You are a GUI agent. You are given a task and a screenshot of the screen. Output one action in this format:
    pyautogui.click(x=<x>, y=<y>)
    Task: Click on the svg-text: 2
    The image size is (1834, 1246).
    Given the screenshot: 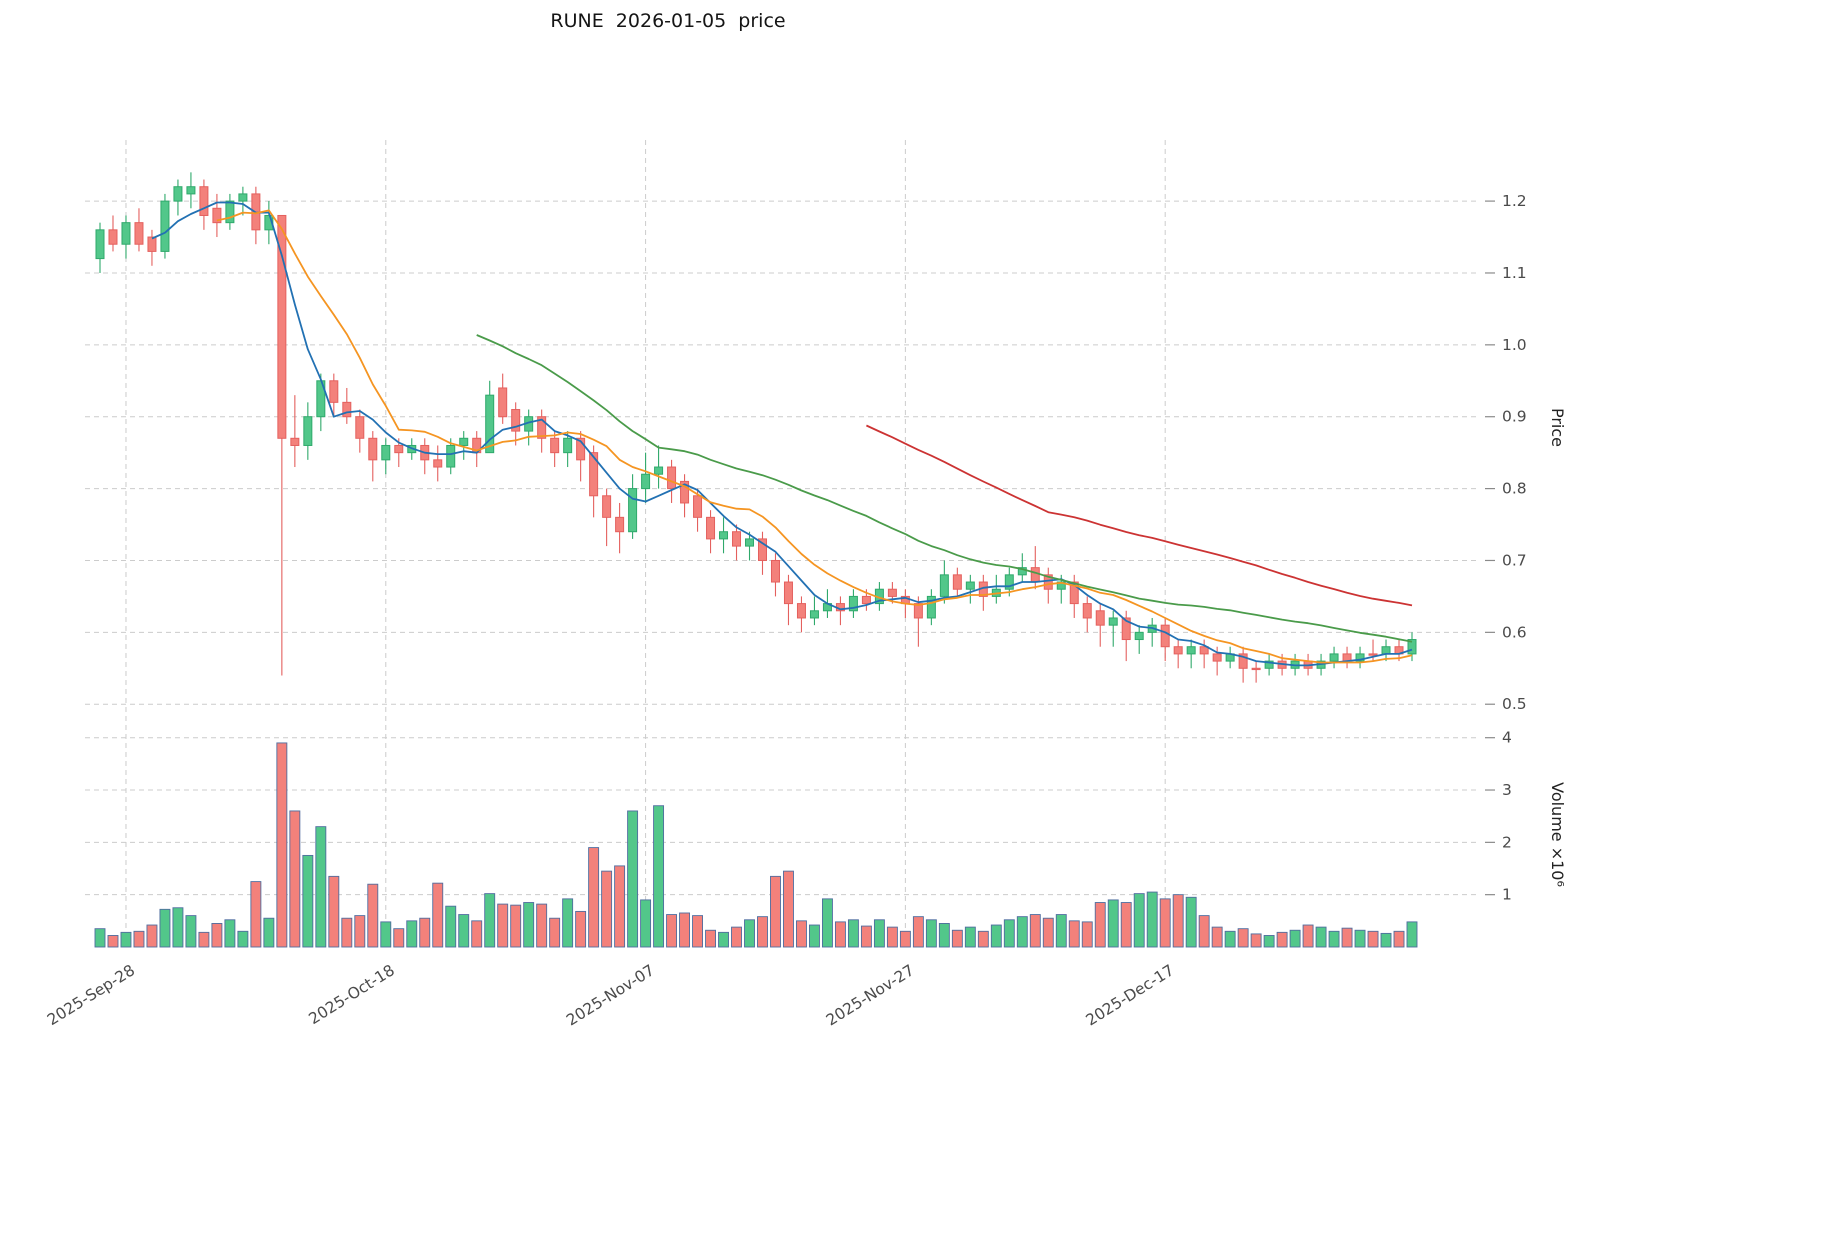 What is the action you would take?
    pyautogui.click(x=1507, y=842)
    